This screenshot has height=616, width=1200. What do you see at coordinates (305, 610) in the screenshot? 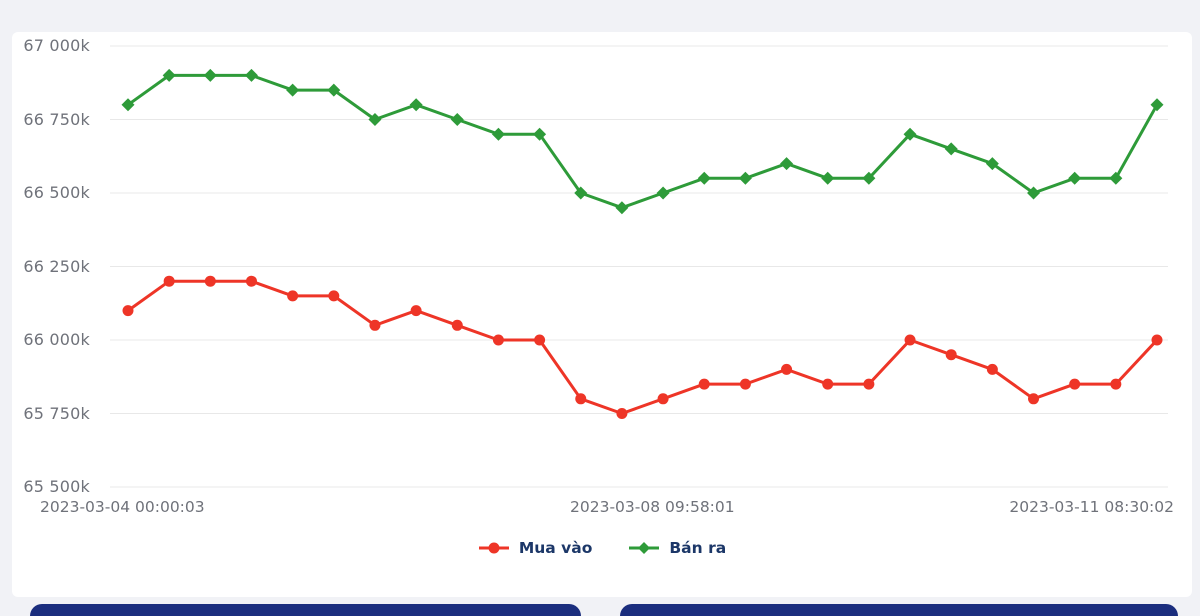
I see `bottom-panel-left` at bounding box center [305, 610].